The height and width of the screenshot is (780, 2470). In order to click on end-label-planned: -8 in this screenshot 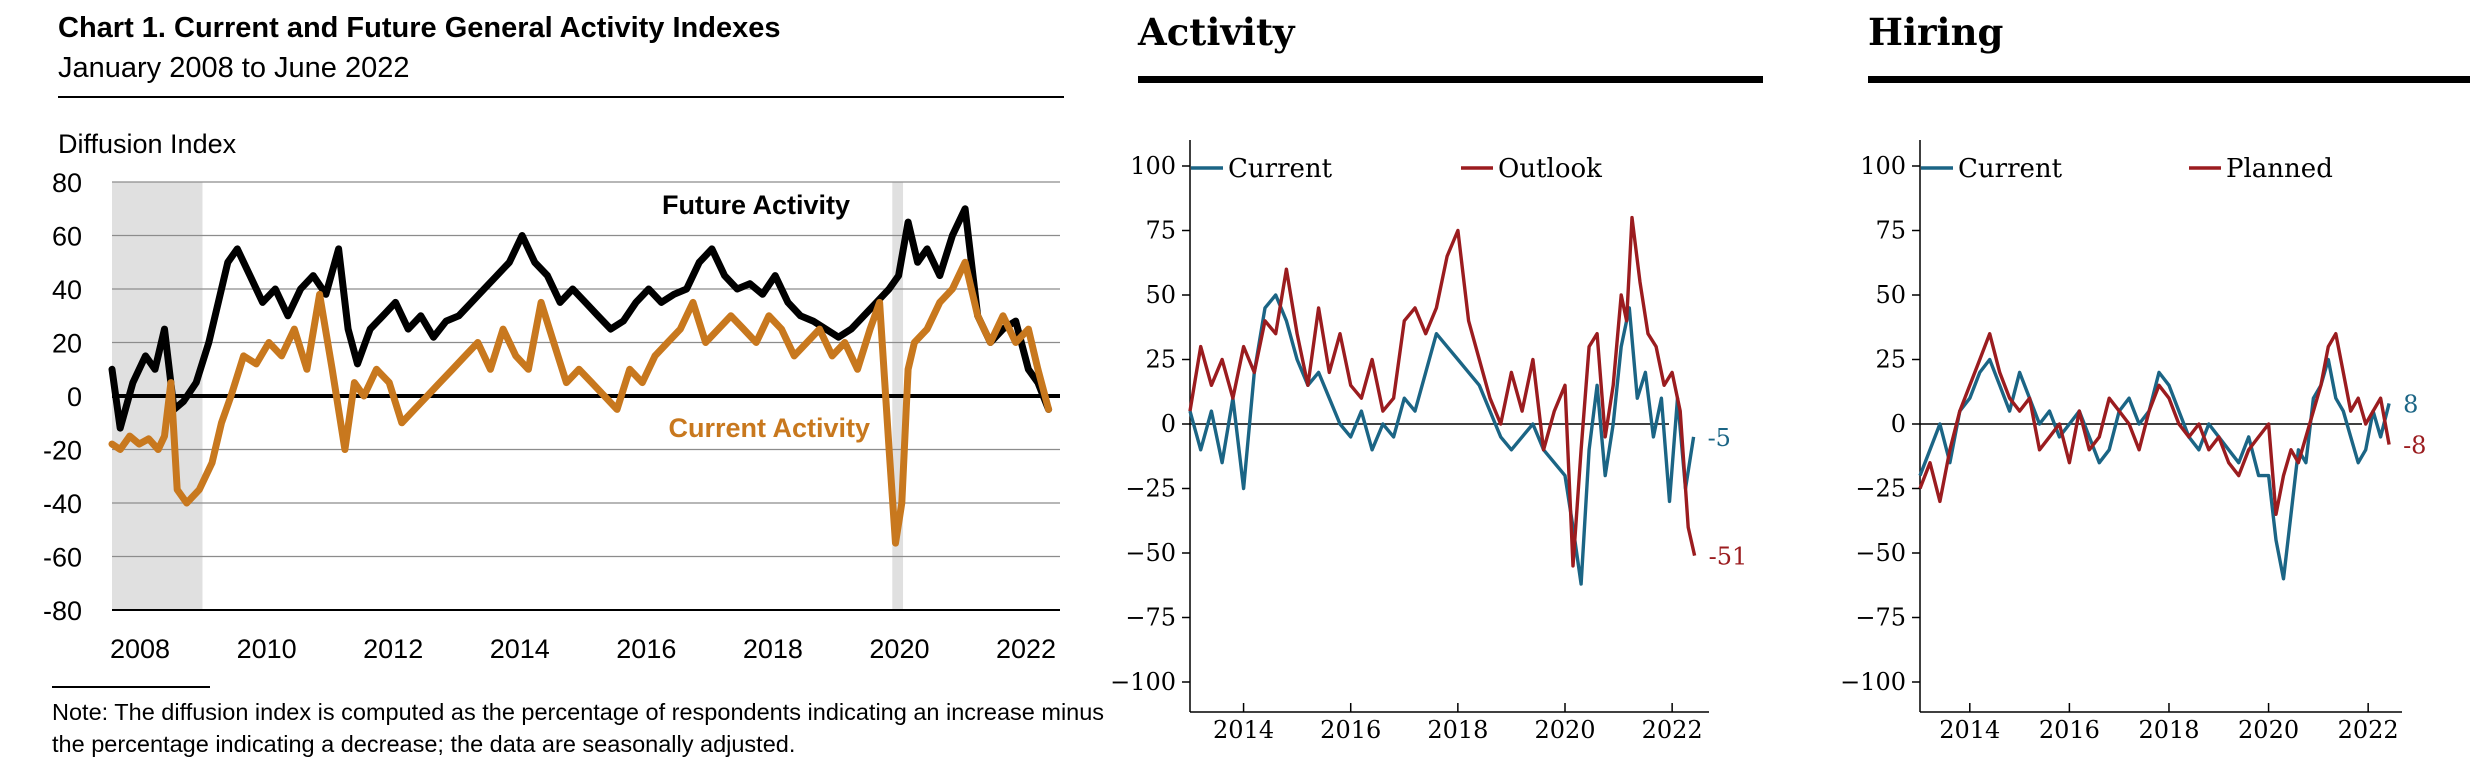, I will do `click(2414, 446)`.